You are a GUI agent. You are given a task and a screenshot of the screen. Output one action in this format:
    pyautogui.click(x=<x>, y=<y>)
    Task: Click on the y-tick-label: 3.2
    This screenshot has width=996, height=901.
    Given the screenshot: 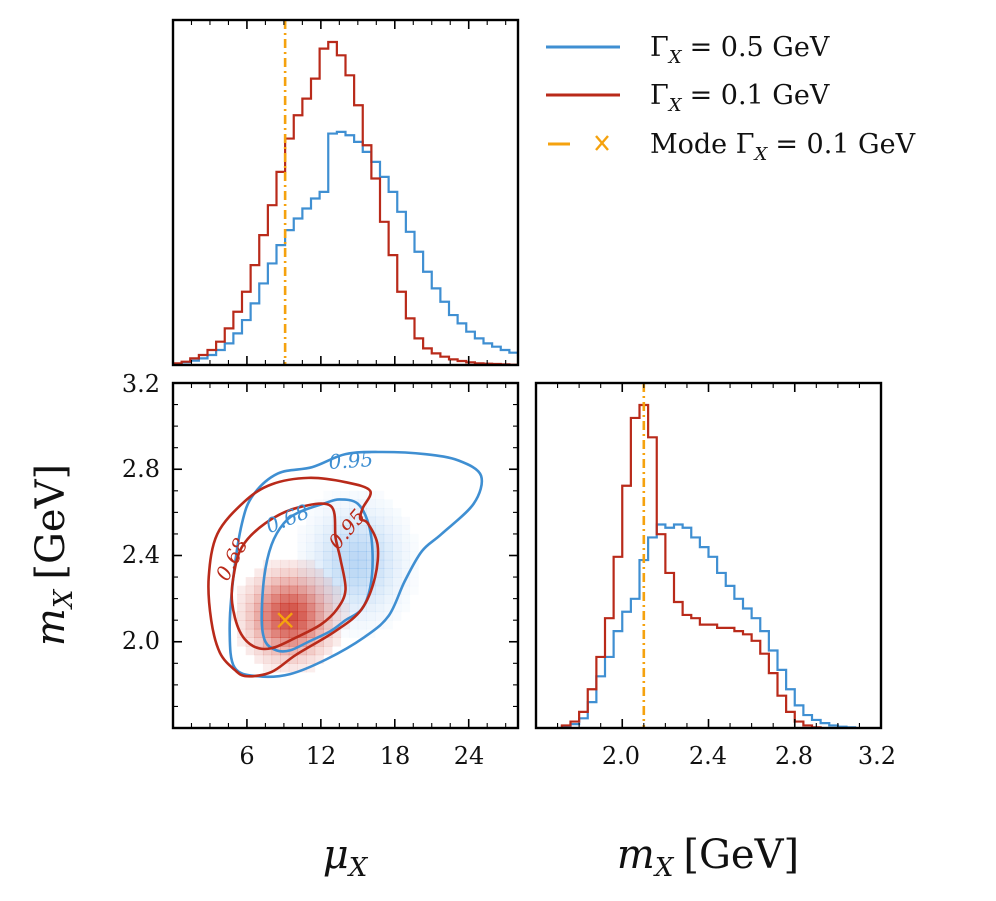 What is the action you would take?
    pyautogui.click(x=141, y=384)
    